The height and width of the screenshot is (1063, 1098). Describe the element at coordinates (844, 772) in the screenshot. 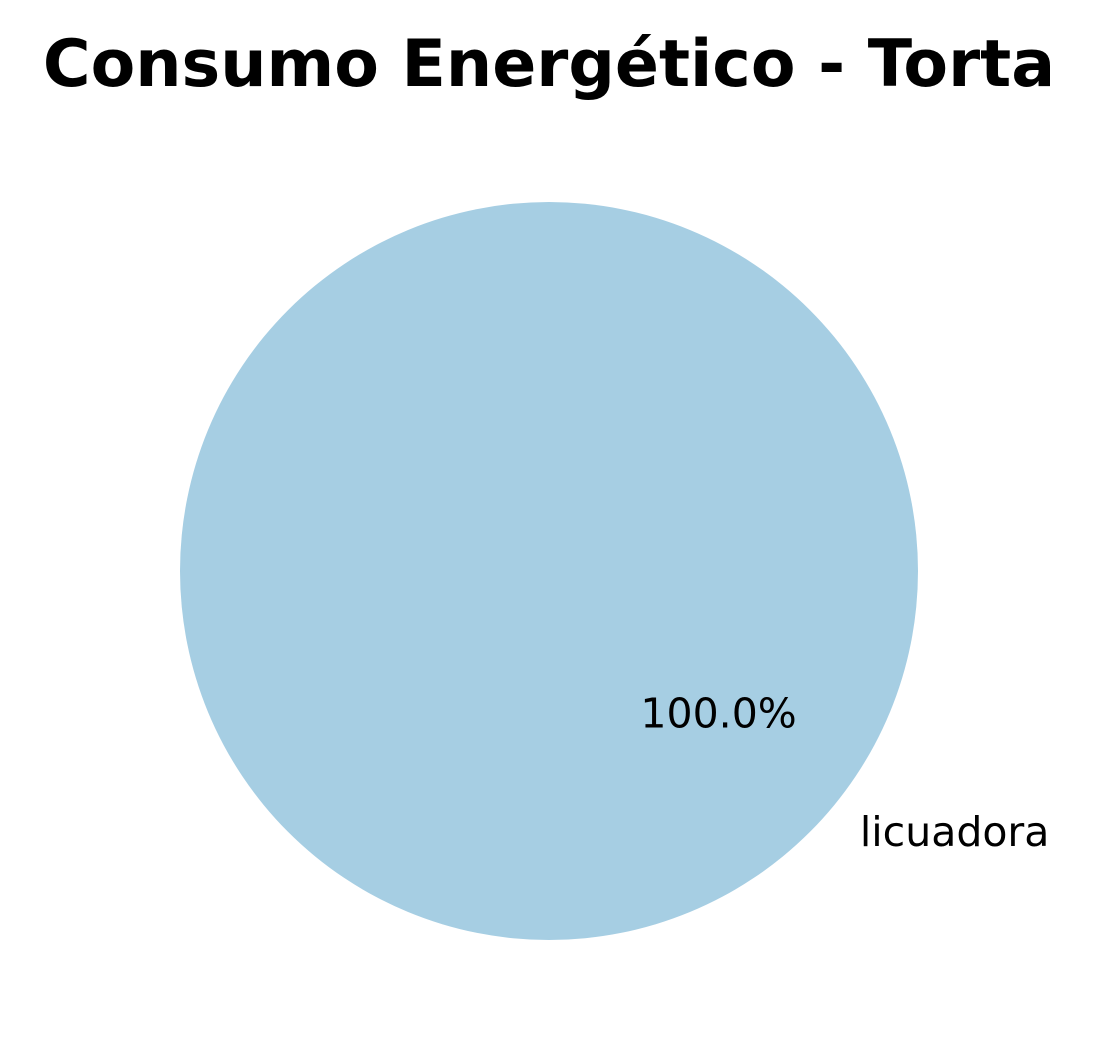

I see `labels-layer: 100.0% licuadora` at that location.